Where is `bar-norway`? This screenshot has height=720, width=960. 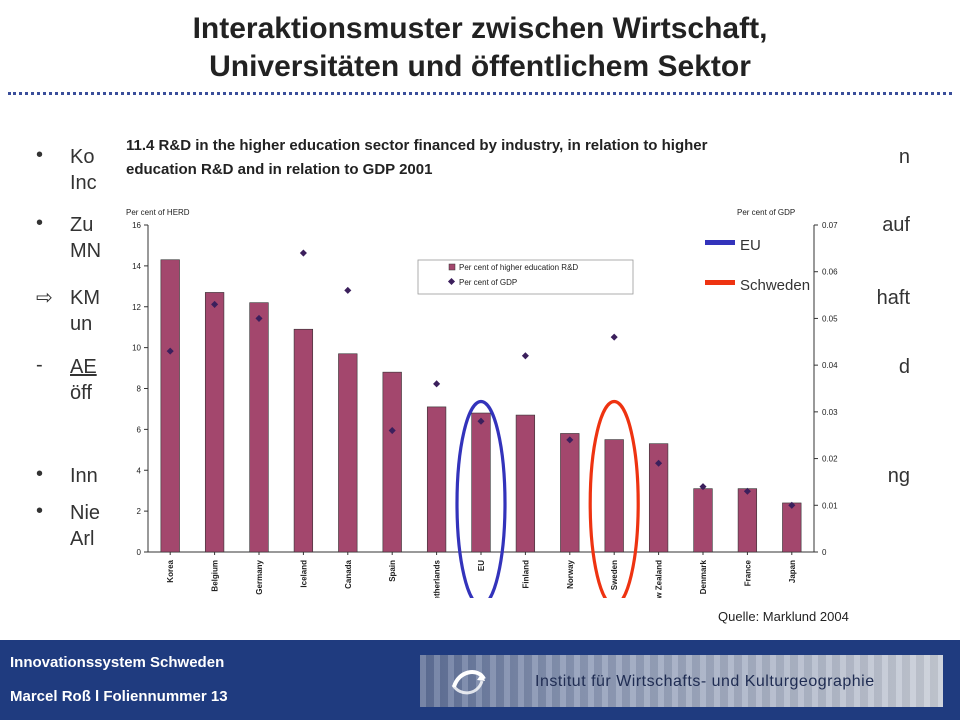
bar-norway is located at coordinates (570, 493).